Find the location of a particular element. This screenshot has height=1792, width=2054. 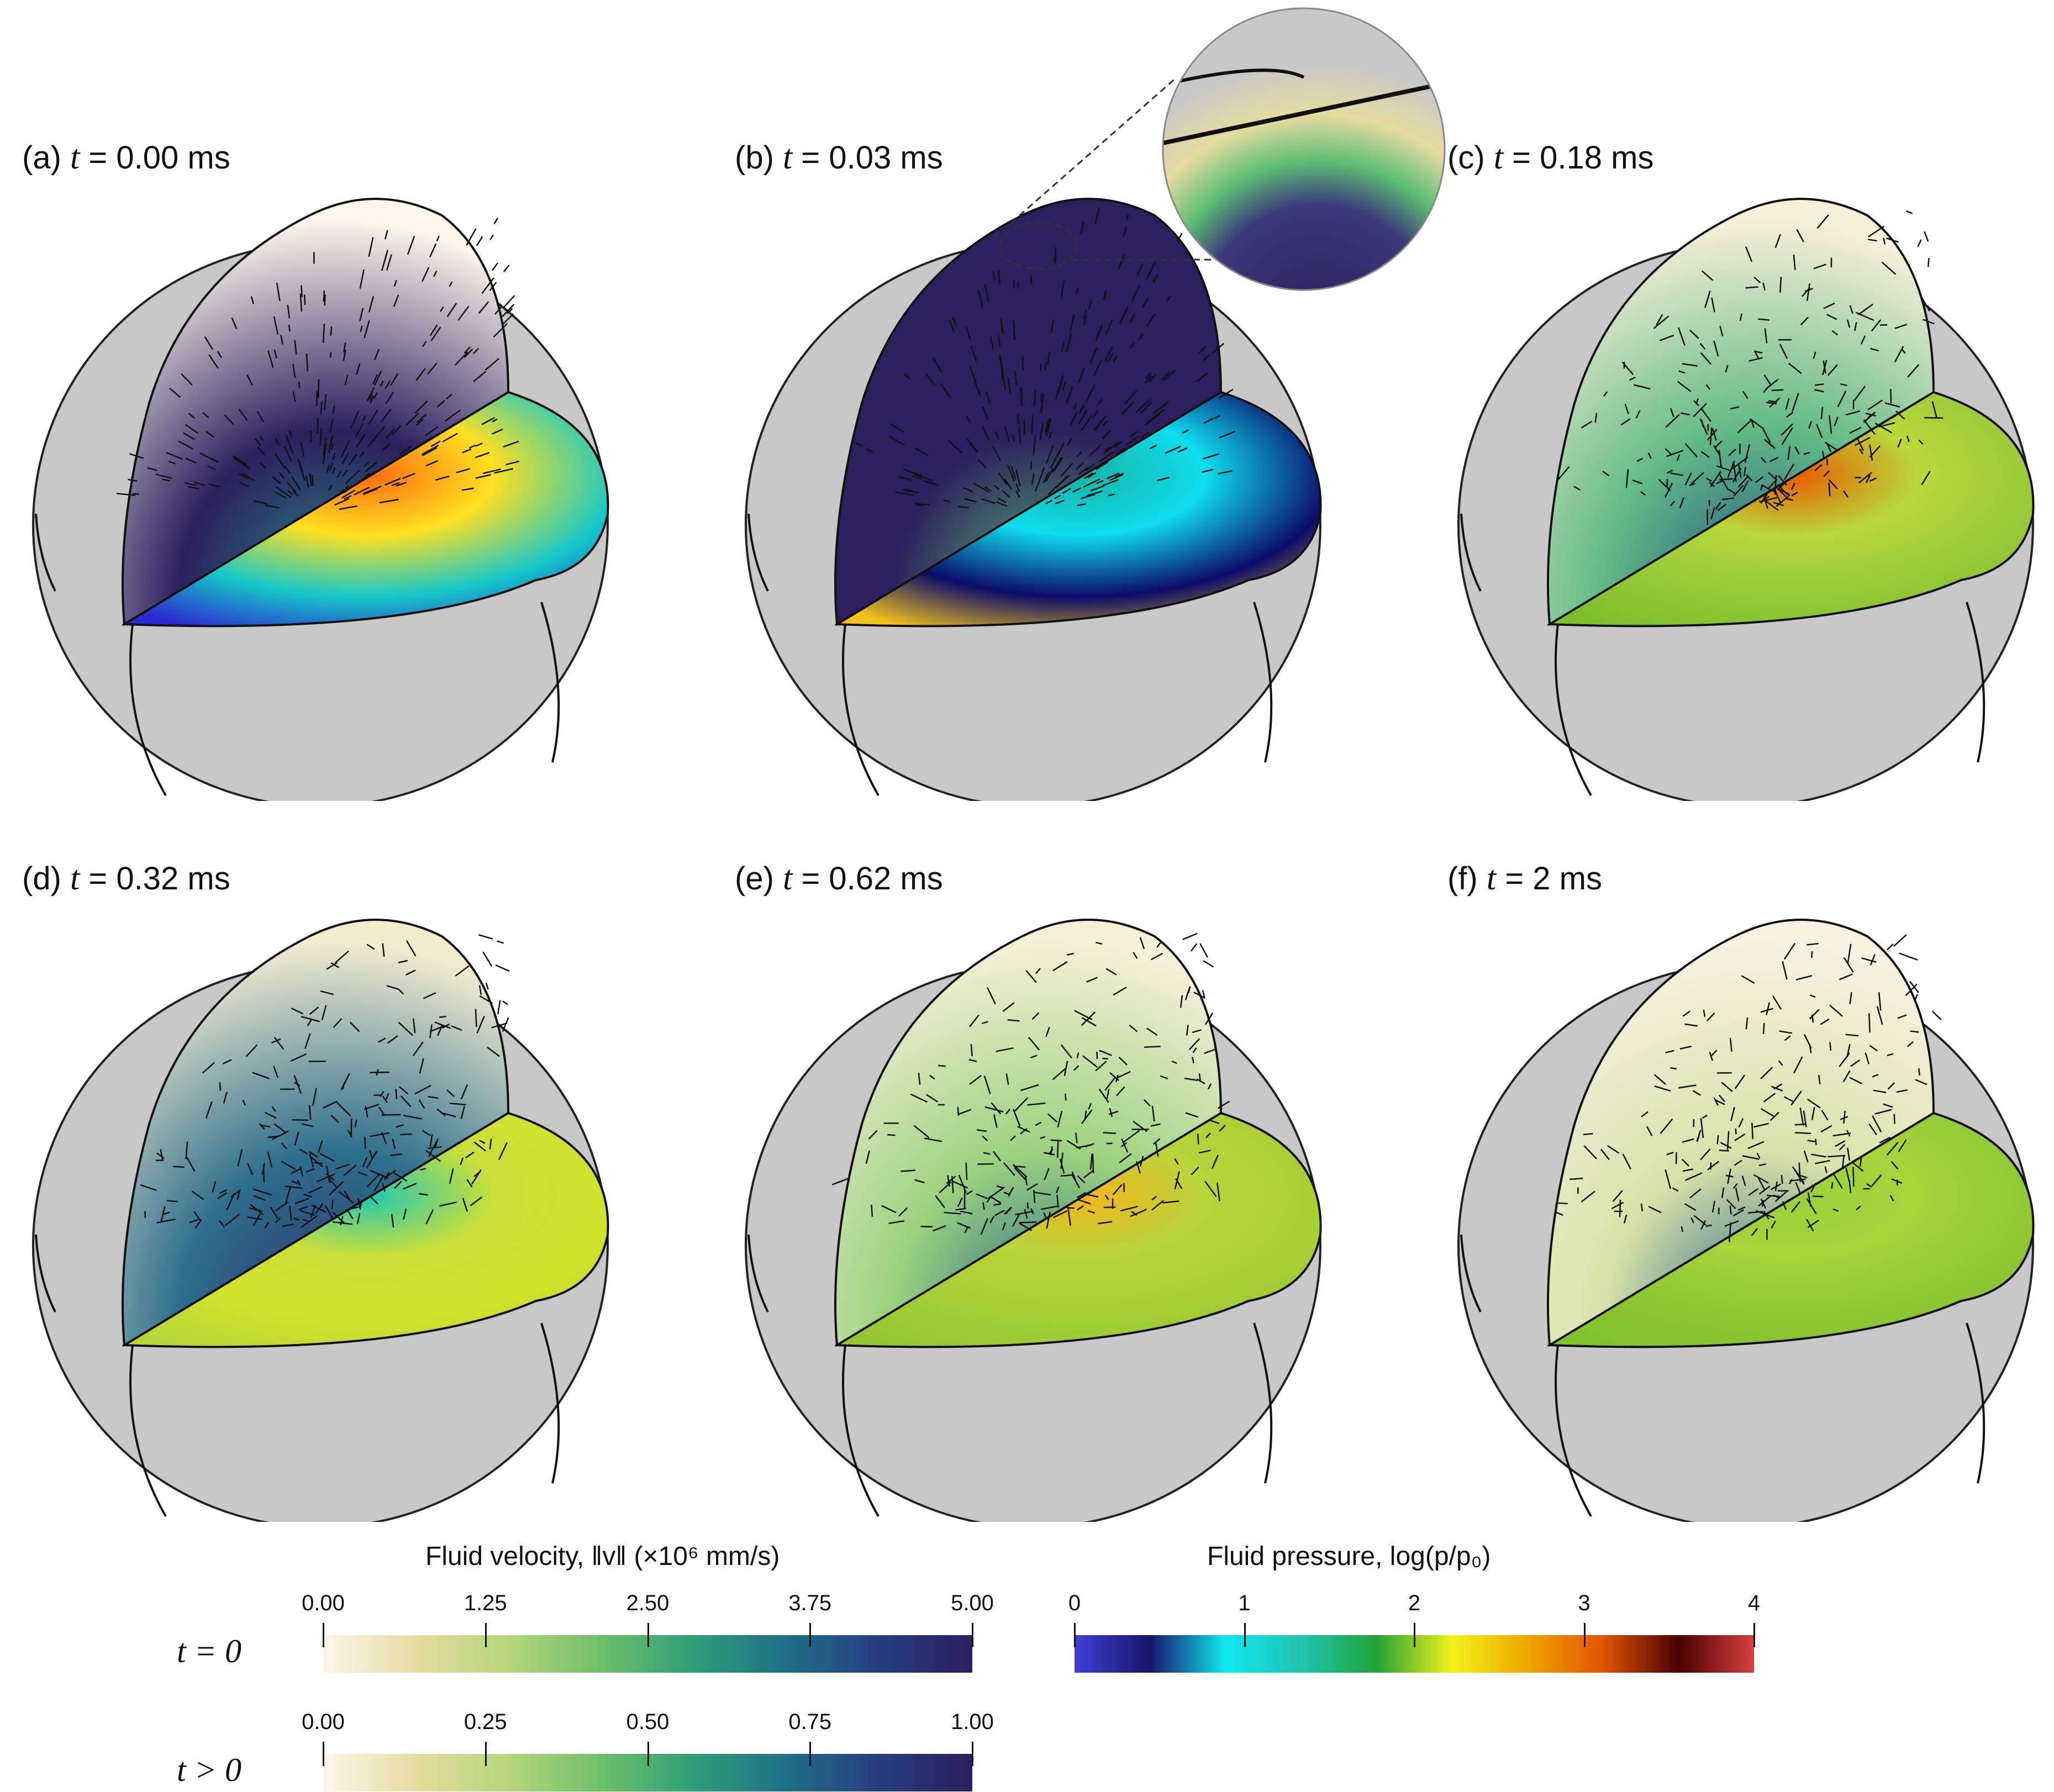

simulation-panel-d: (d) t = 0.32 ms is located at coordinates (326, 1190).